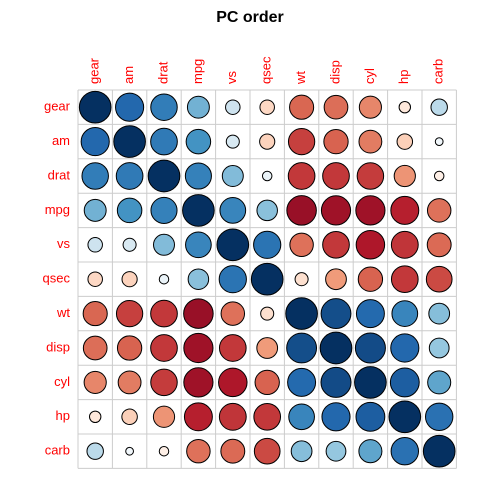  I want to click on row-label: am, so click(61, 140).